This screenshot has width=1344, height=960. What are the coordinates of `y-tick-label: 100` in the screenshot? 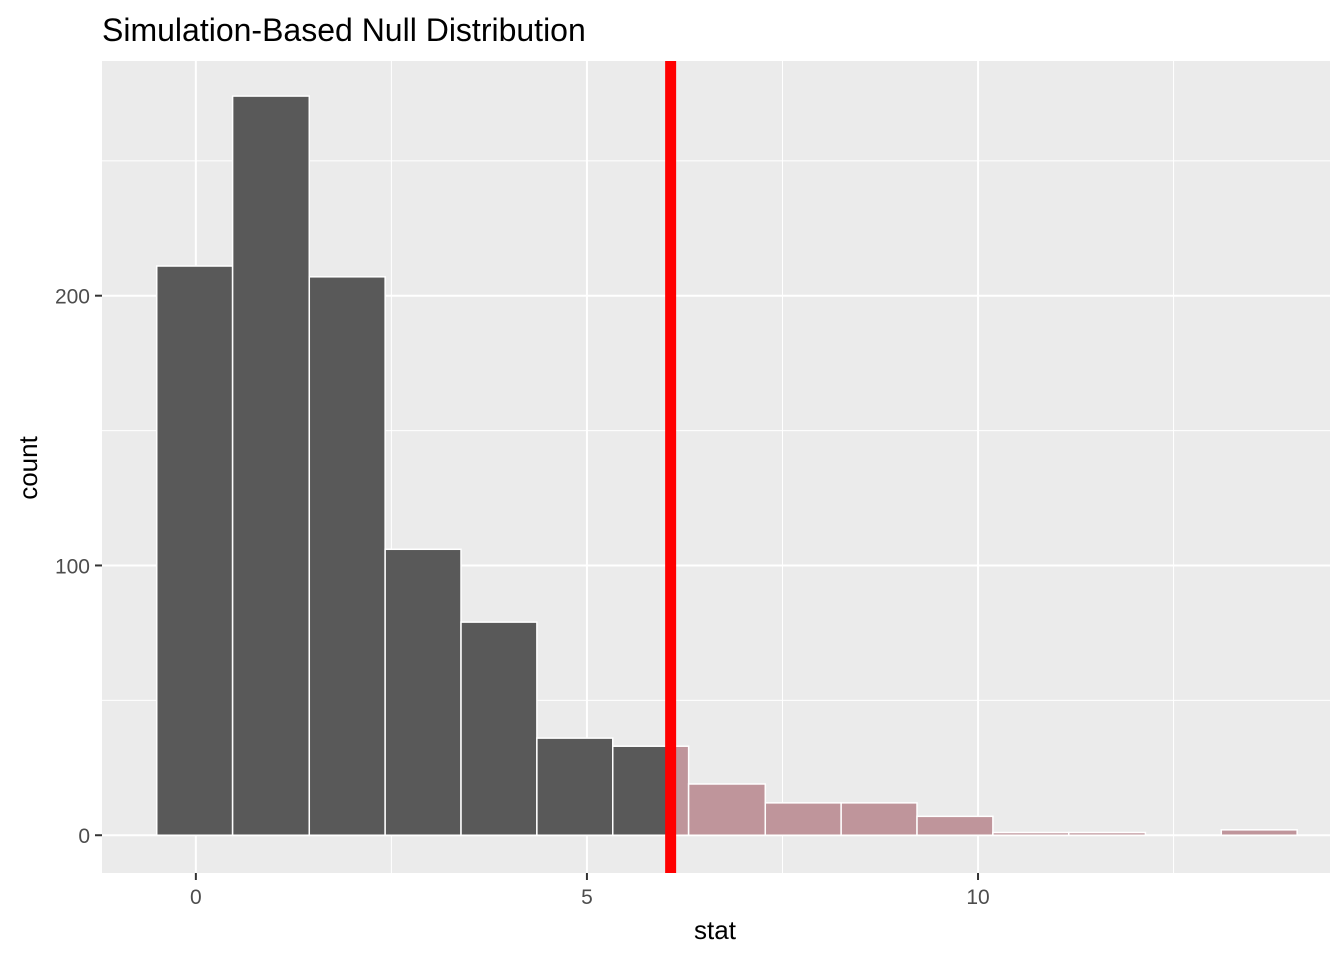 It's located at (72, 566).